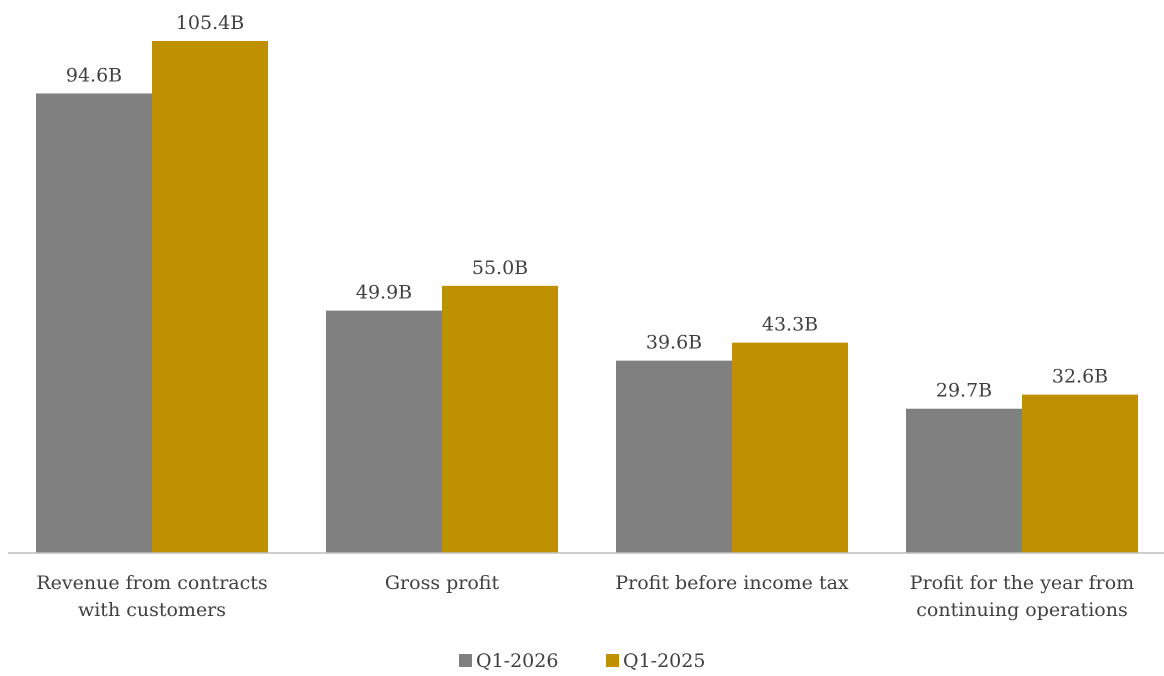  Describe the element at coordinates (1021, 610) in the screenshot. I see `category-label-4-line-2: continuing operations` at that location.